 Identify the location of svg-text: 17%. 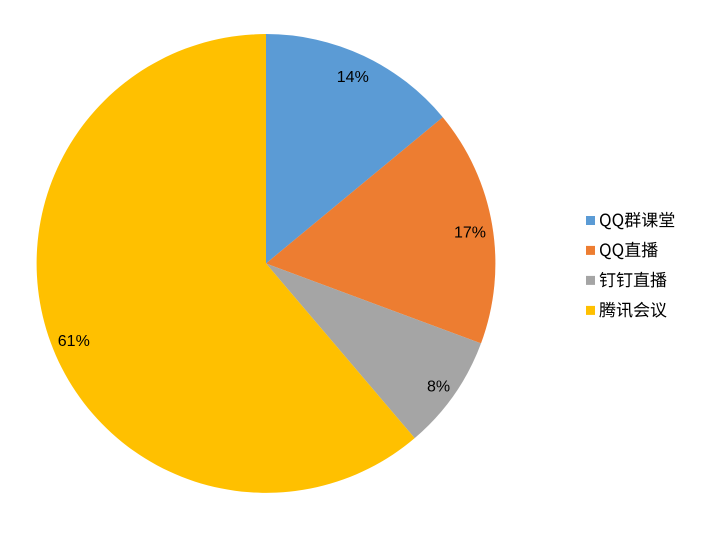
(470, 232).